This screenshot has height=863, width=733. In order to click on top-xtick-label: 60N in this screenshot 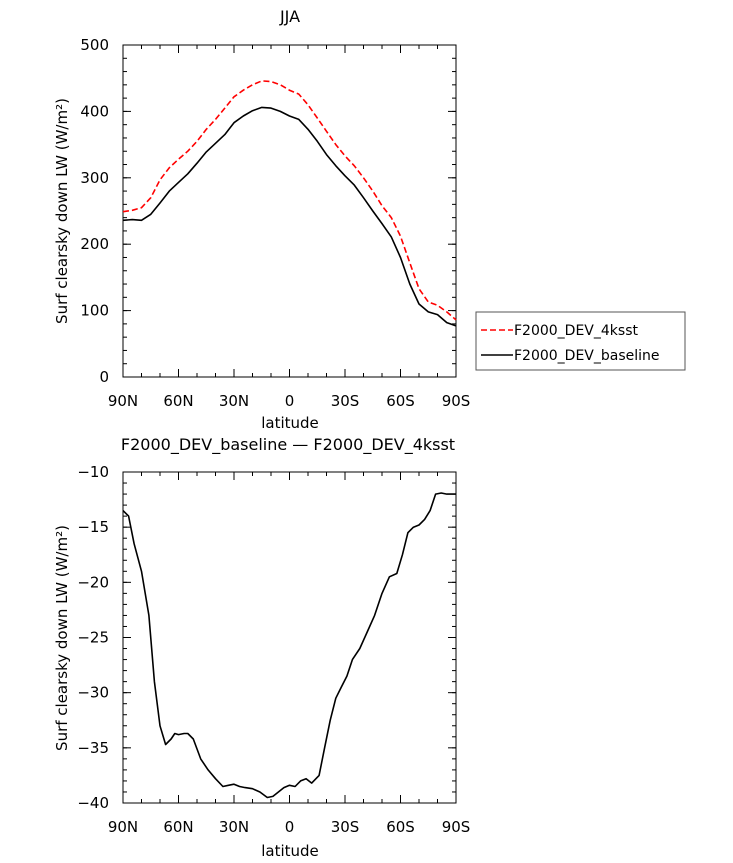, I will do `click(178, 401)`.